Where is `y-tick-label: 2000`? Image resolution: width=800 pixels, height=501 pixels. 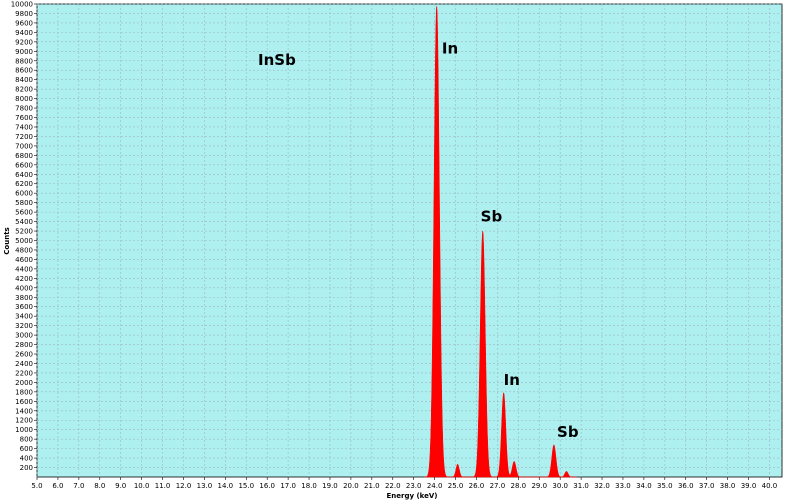 y-tick-label: 2000 is located at coordinates (24, 383).